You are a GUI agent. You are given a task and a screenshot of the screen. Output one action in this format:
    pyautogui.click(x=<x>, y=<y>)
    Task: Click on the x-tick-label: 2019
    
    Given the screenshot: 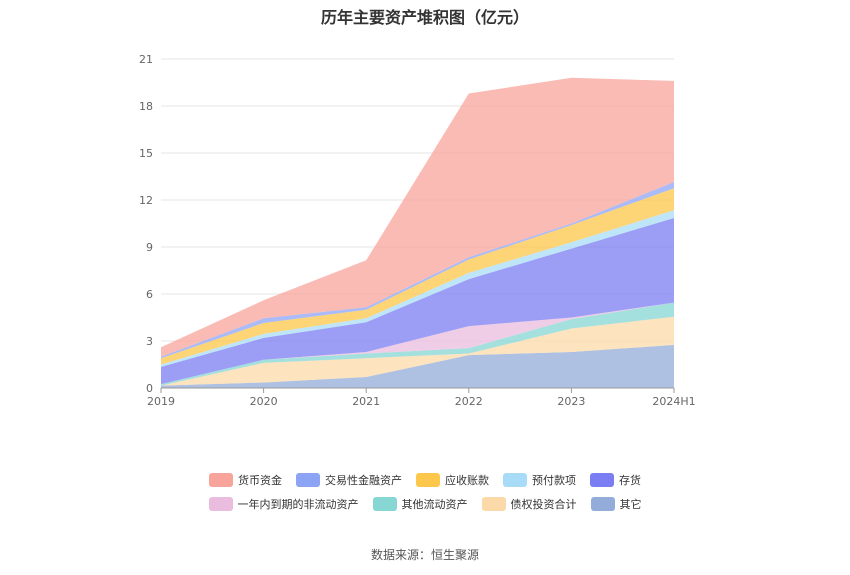 What is the action you would take?
    pyautogui.click(x=161, y=401)
    